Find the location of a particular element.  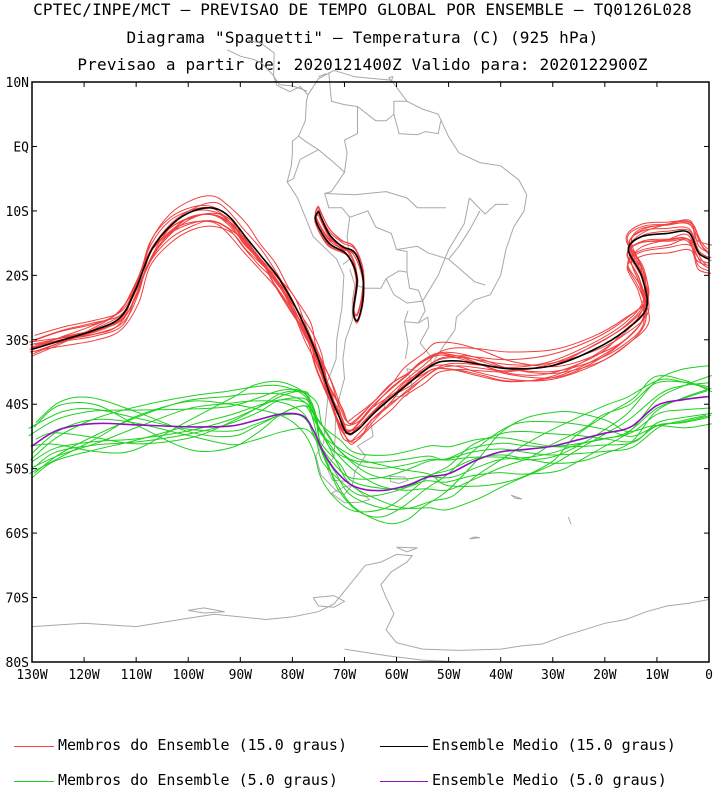

lat-label: 10S is located at coordinates (17, 212).